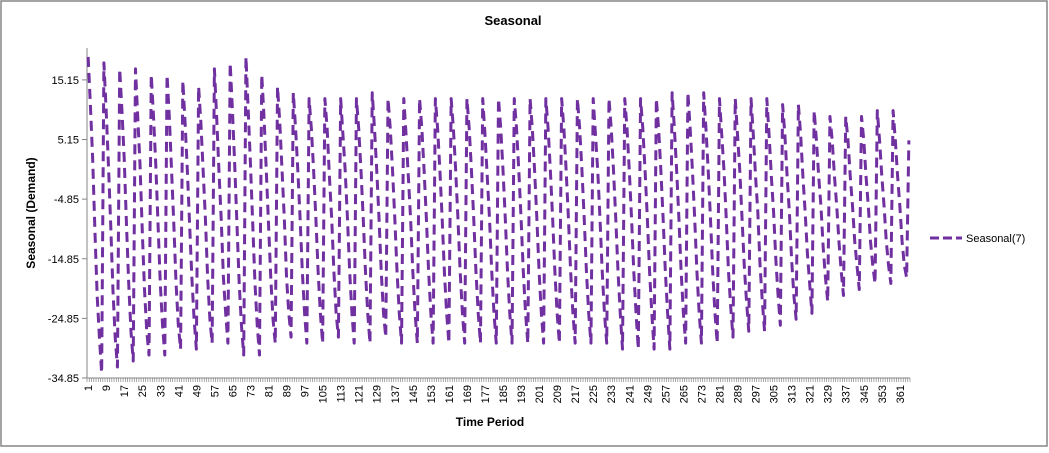  I want to click on x-tick-label: 345, so click(865, 394).